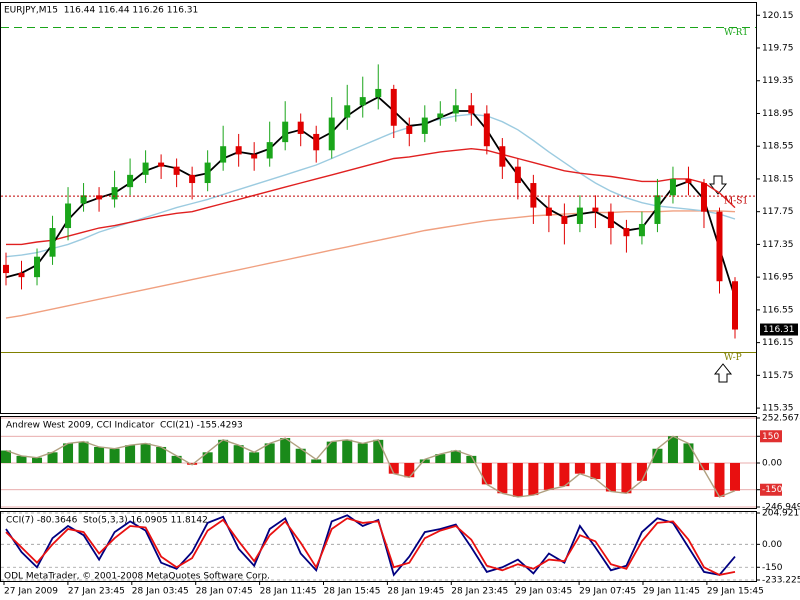 The height and width of the screenshot is (600, 800). What do you see at coordinates (723, 373) in the screenshot?
I see `arrow-up` at bounding box center [723, 373].